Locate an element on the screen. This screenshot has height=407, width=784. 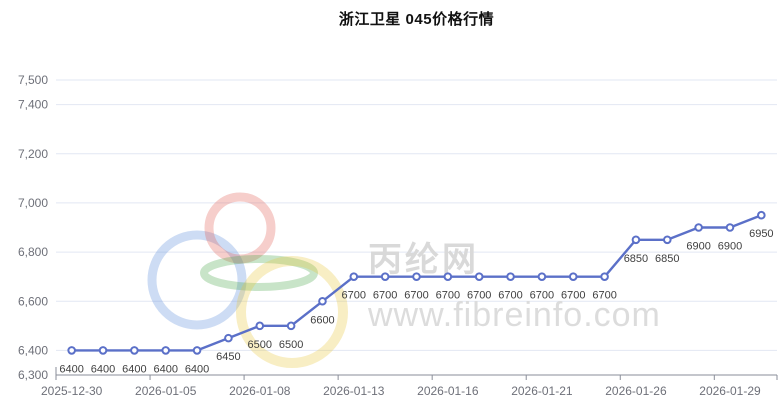
data-point-label: 6950 is located at coordinates (761, 234).